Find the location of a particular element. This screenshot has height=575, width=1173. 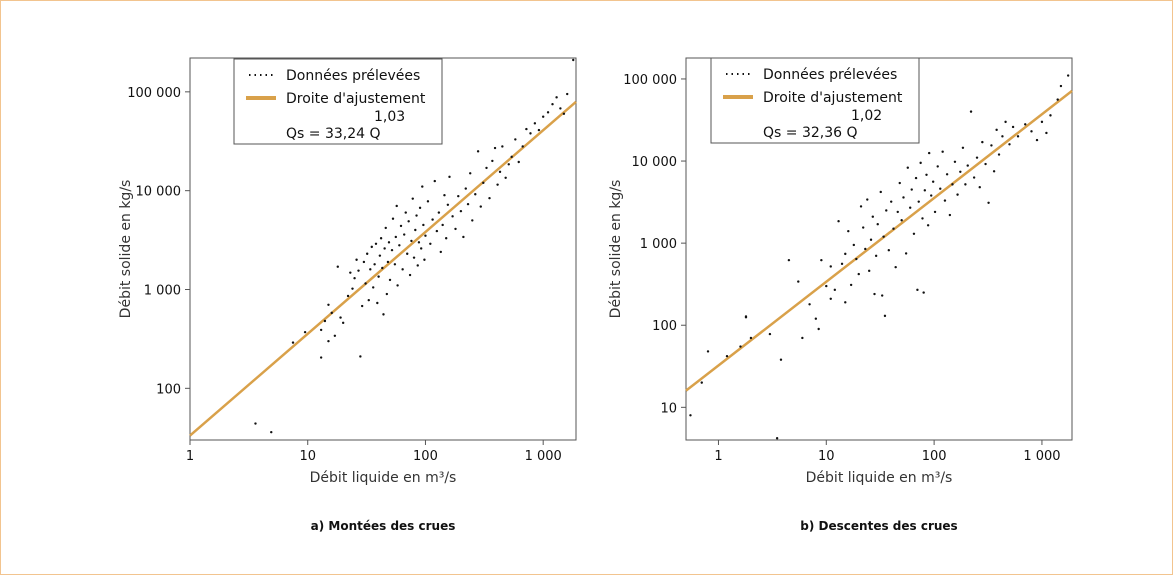

chart-caption: a) Montées des crues is located at coordinates (383, 526).